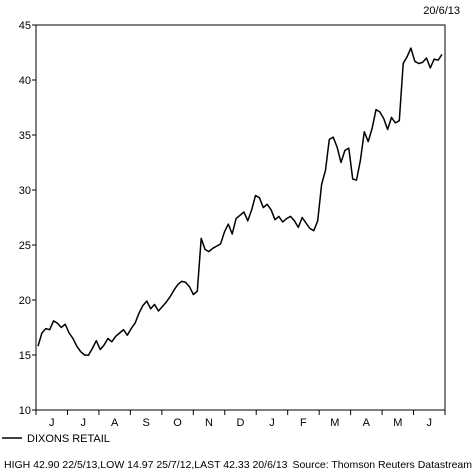 The height and width of the screenshot is (475, 475). I want to click on x-tick-label: N, so click(209, 423).